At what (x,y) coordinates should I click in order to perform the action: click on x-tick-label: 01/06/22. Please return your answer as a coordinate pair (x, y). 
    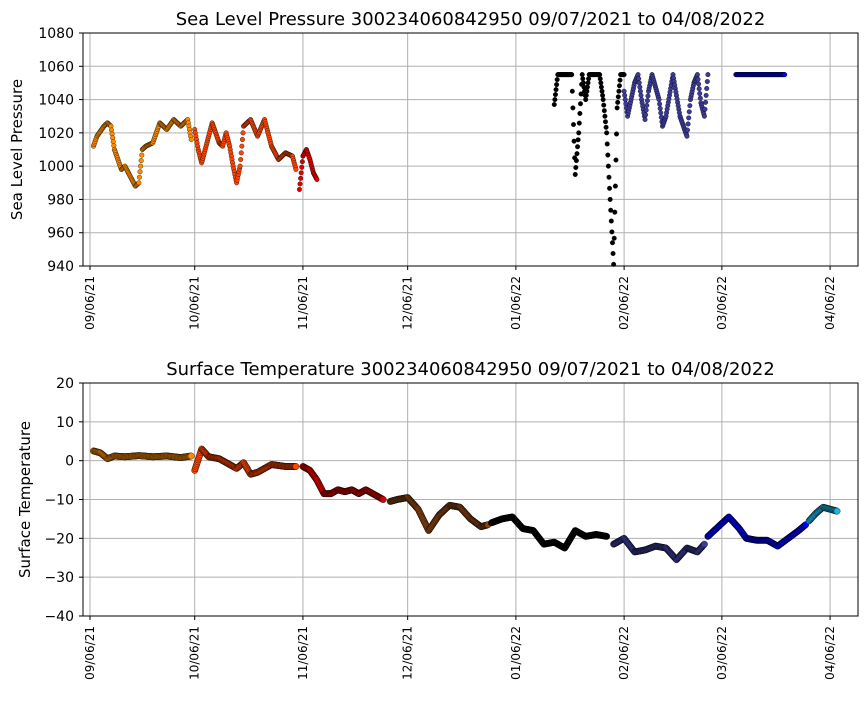
    Looking at the image, I should click on (516, 653).